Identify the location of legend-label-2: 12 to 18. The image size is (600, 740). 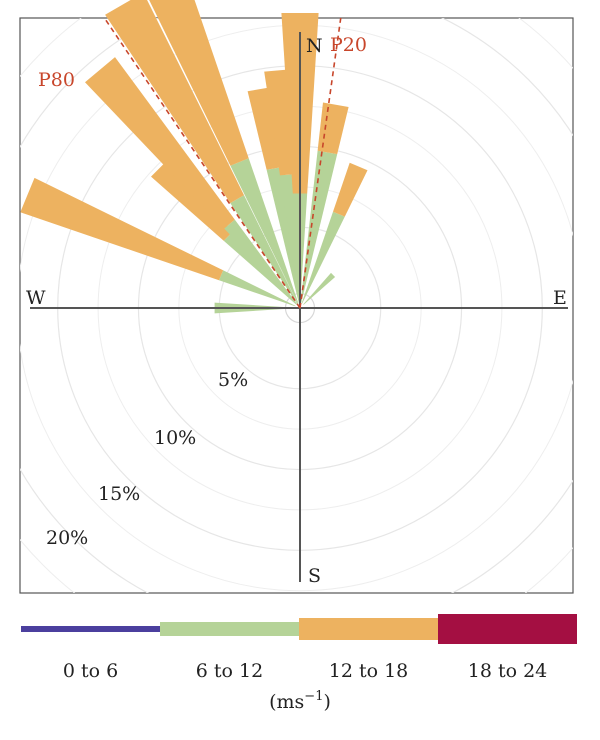
(369, 671).